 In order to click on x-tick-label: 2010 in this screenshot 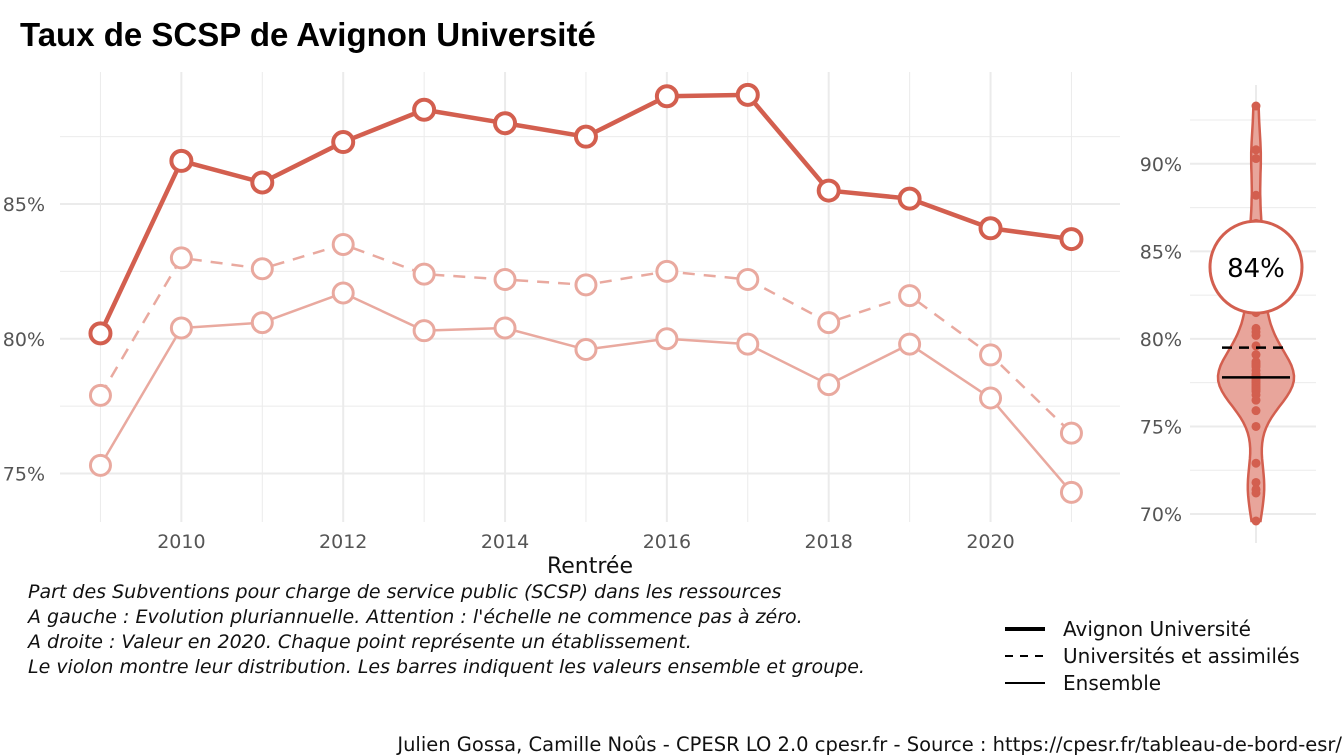, I will do `click(181, 542)`.